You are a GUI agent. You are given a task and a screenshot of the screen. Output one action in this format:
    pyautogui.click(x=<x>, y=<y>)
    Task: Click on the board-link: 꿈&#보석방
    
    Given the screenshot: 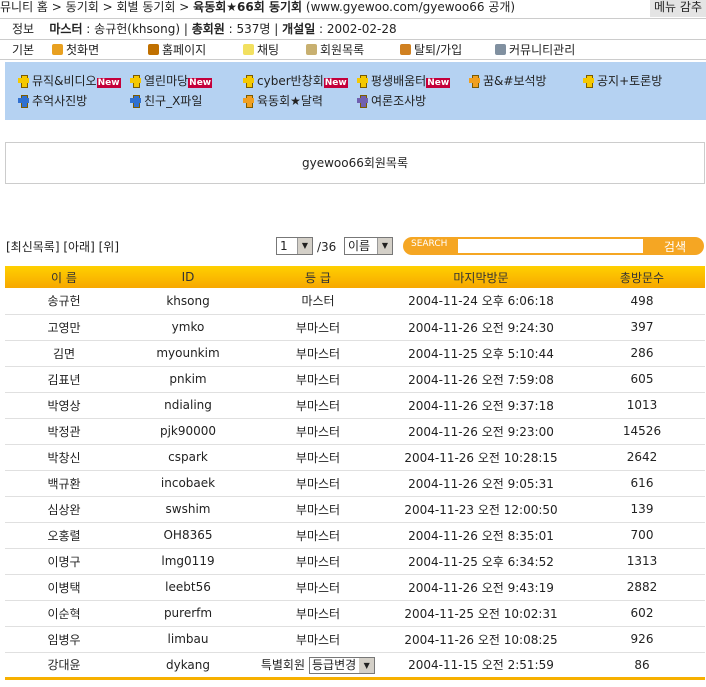 What is the action you would take?
    pyautogui.click(x=508, y=80)
    